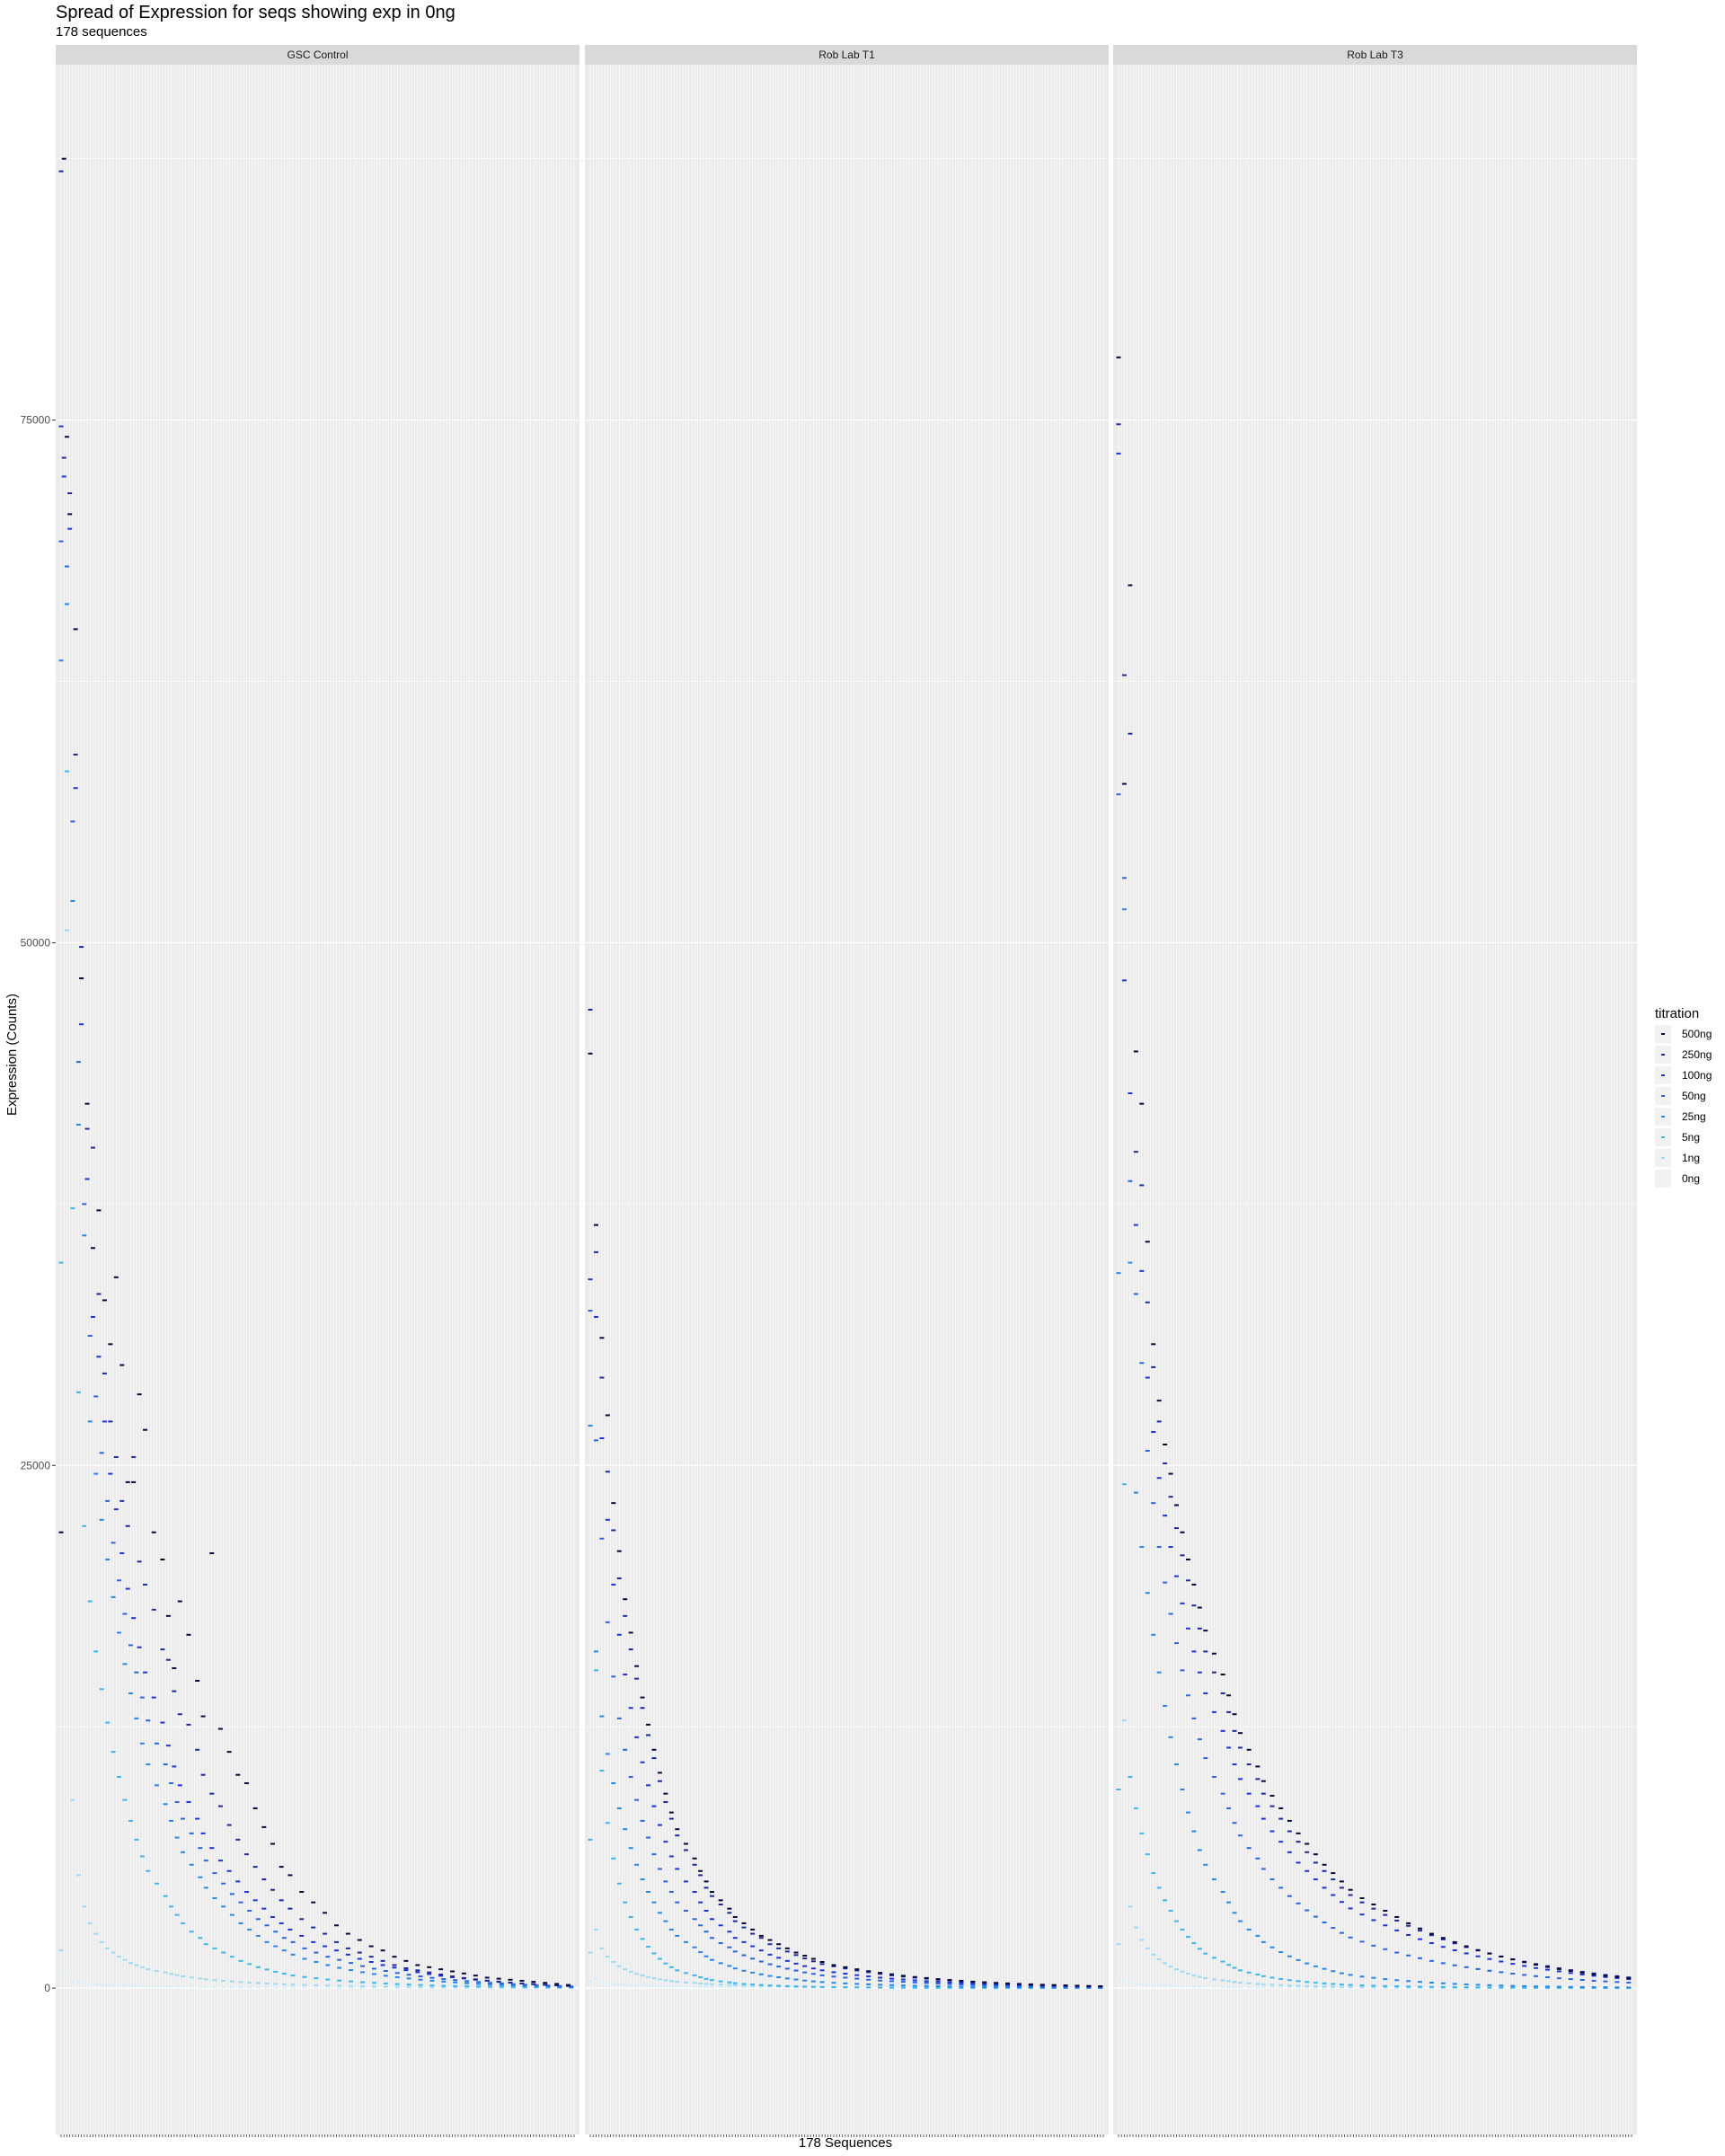 The width and height of the screenshot is (1725, 2156). Describe the element at coordinates (1697, 1034) in the screenshot. I see `legend-label: 500ng` at that location.